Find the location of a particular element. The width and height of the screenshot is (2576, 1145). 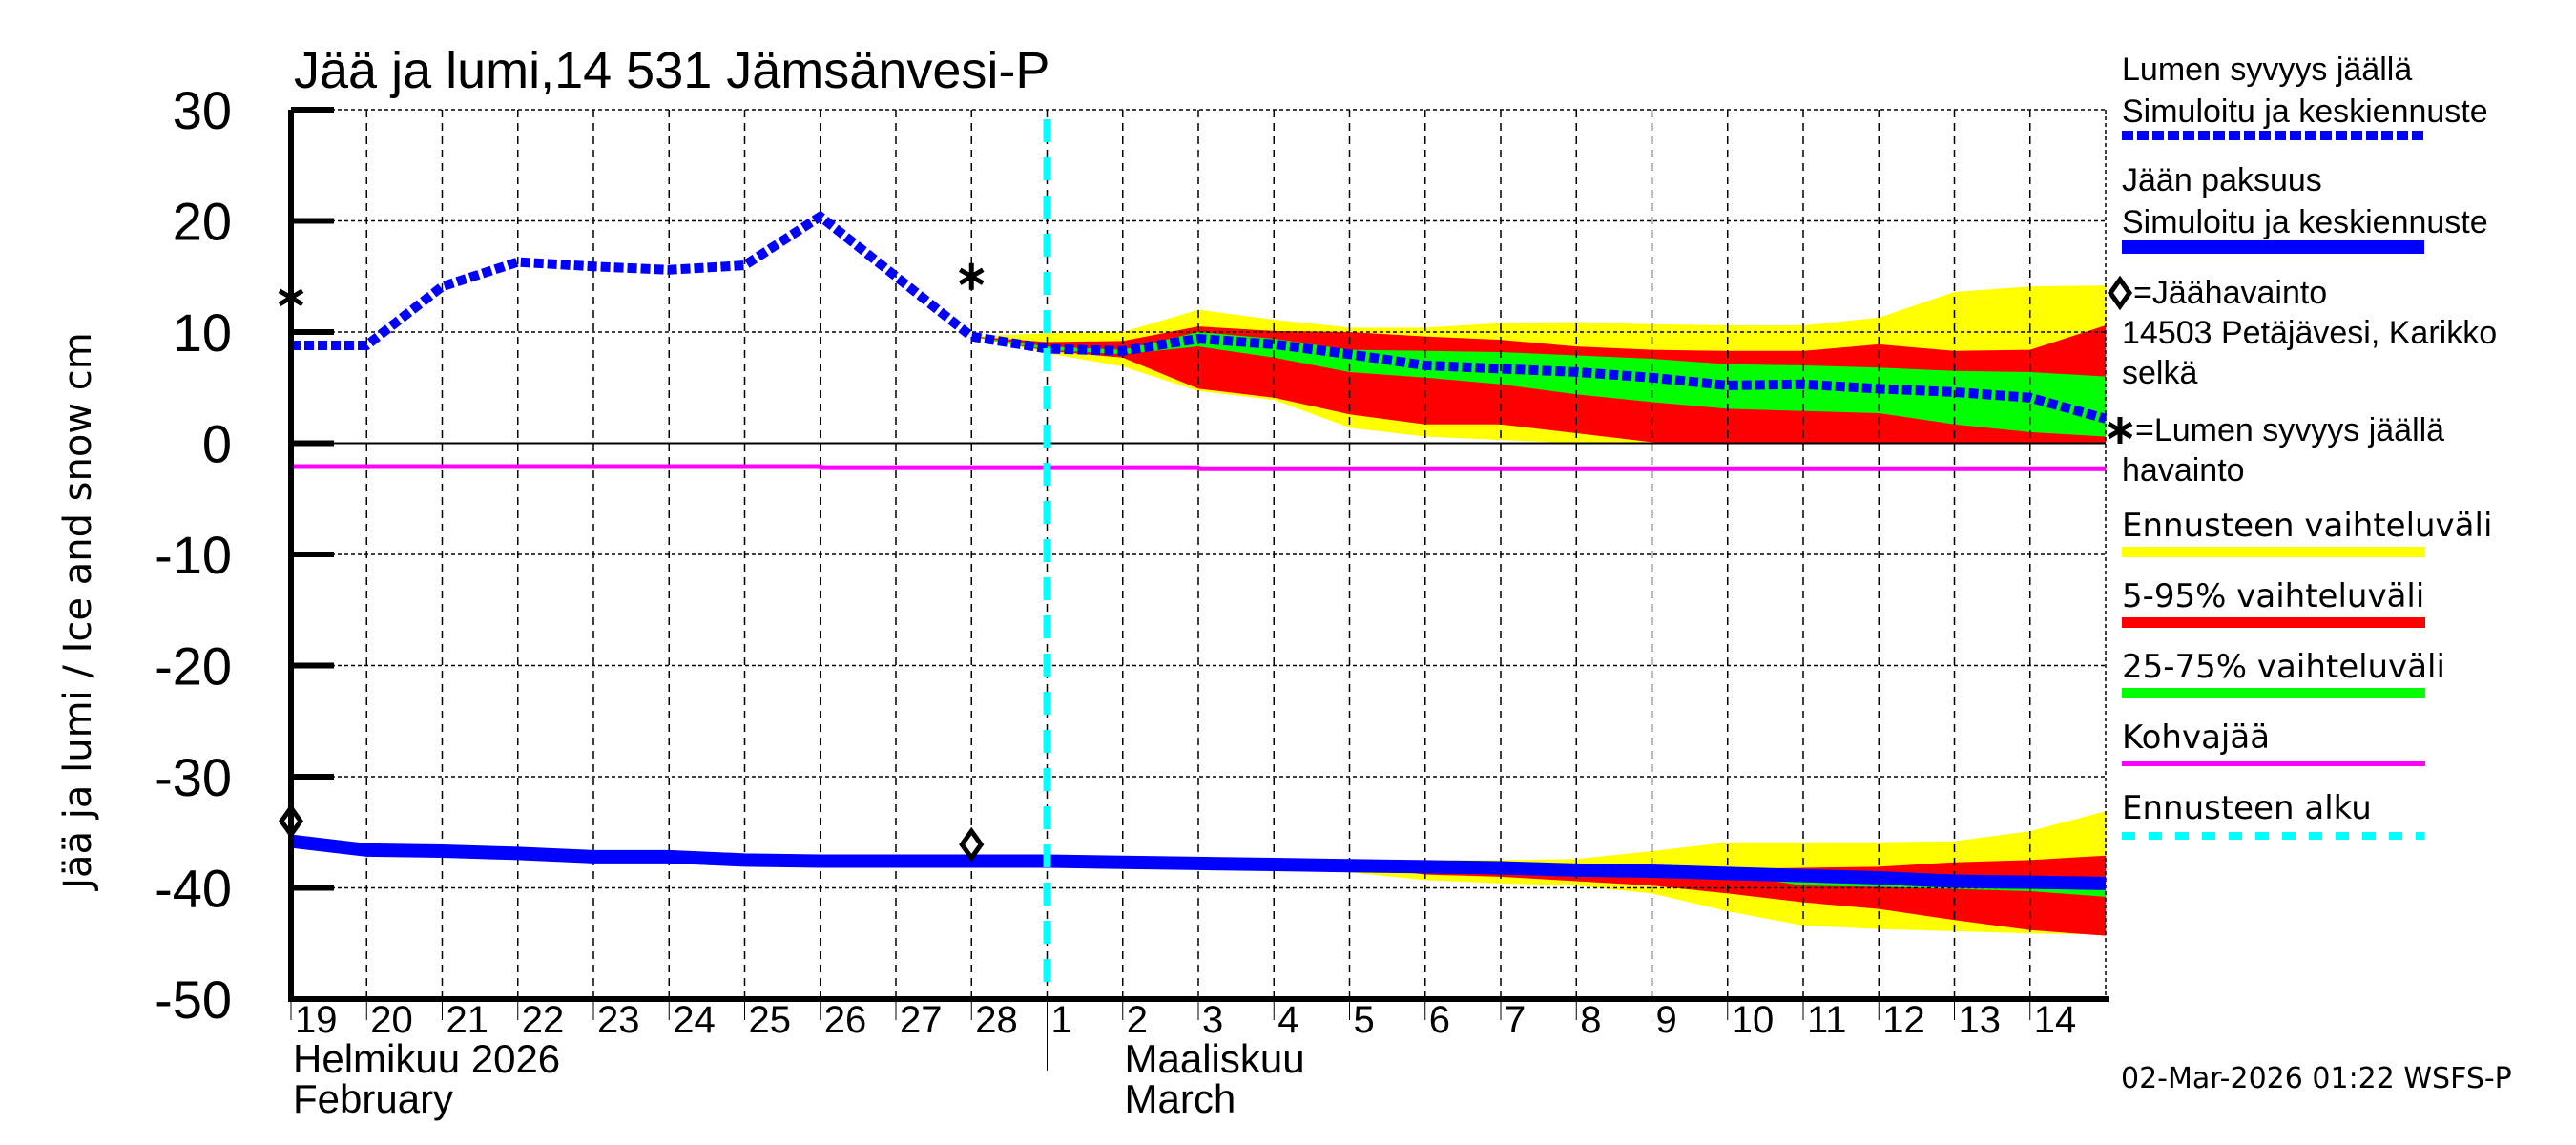

month-label-english: February is located at coordinates (373, 1099).